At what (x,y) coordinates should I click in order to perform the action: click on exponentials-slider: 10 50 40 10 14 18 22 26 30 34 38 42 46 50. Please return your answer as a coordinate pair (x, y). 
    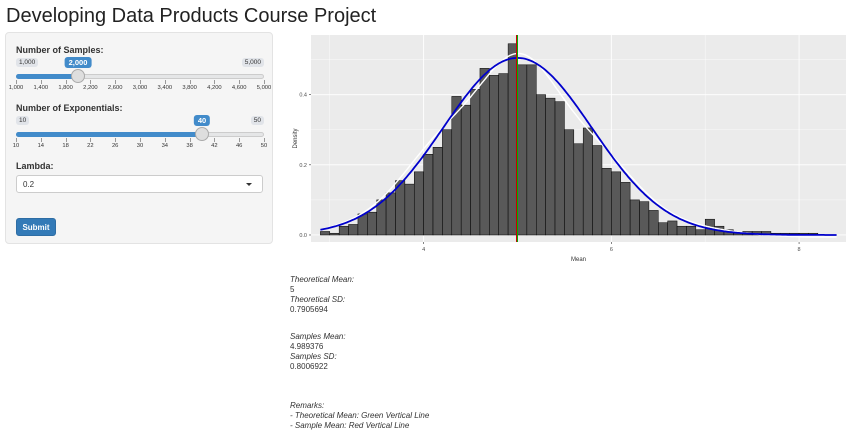
    Looking at the image, I should click on (139, 138).